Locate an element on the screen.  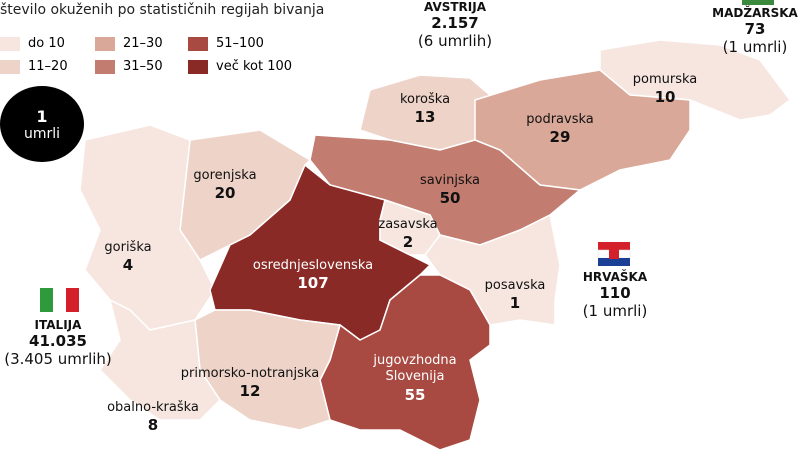
region-label: primorsko-notranjska 12 is located at coordinates (250, 383).